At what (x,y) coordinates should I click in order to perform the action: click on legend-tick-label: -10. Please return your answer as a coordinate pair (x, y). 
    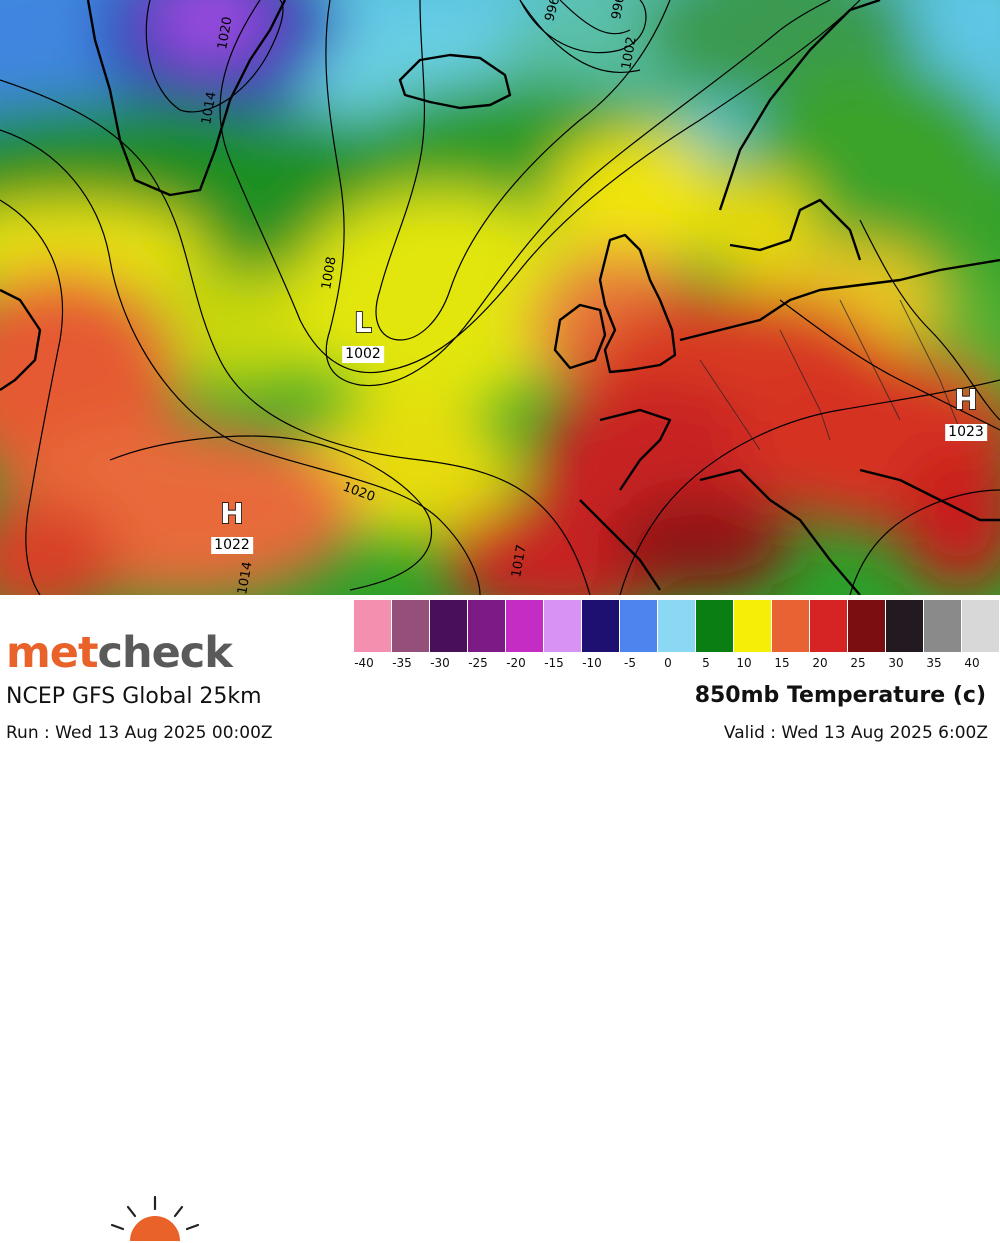
    Looking at the image, I should click on (592, 663).